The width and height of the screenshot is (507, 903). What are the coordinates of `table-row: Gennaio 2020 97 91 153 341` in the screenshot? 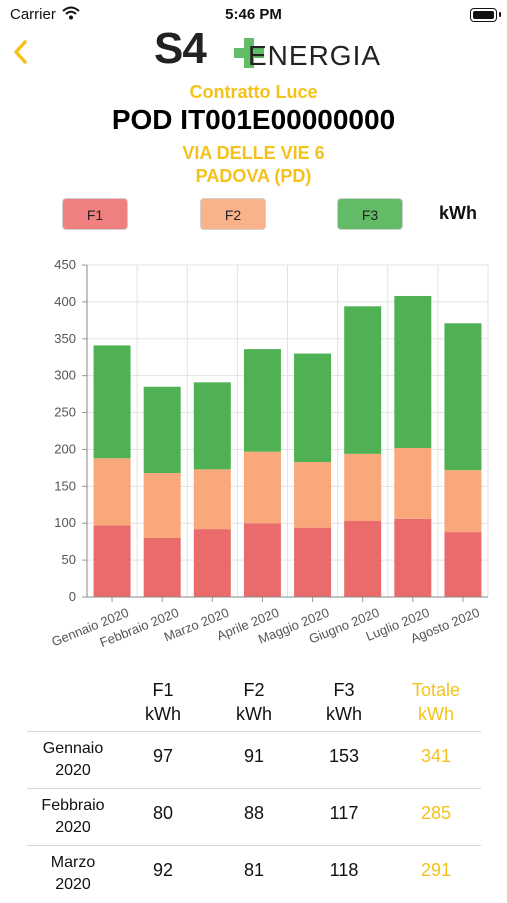 It's located at (254, 760).